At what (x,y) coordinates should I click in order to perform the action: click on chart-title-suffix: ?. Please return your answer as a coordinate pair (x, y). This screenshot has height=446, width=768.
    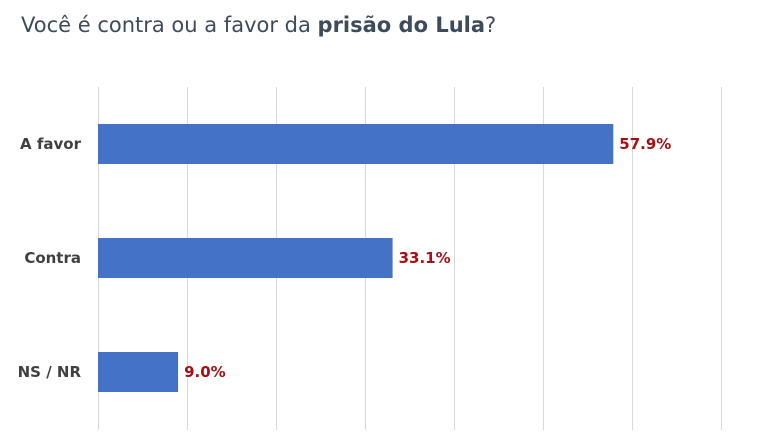
    Looking at the image, I should click on (491, 25).